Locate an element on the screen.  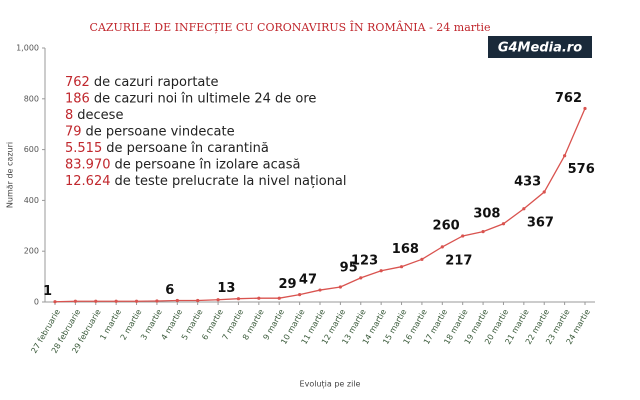
y-tick-label: 600 is located at coordinates (31, 149).